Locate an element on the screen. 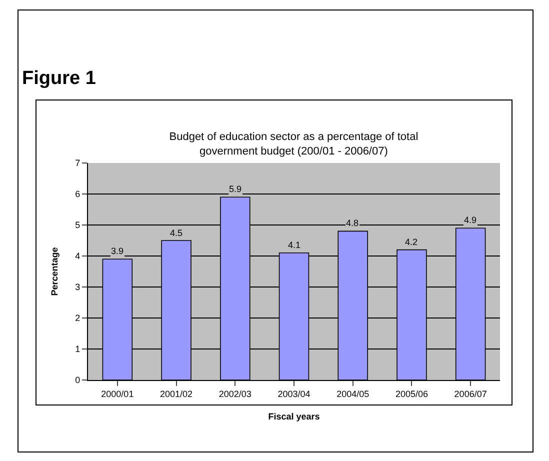  x-tick-label: 2005/06 is located at coordinates (411, 393).